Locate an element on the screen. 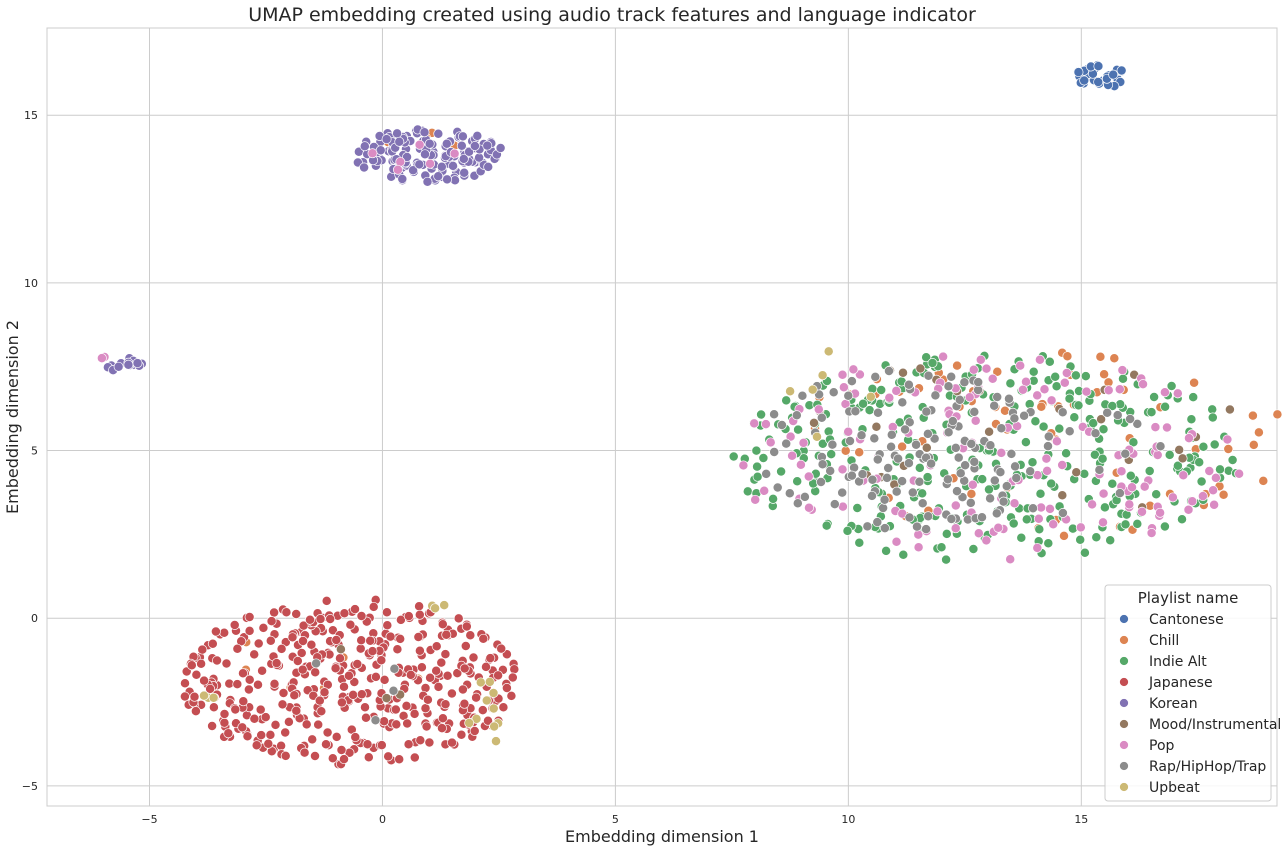 This screenshot has height=852, width=1284. legend-label: Cantonese is located at coordinates (1186, 620).